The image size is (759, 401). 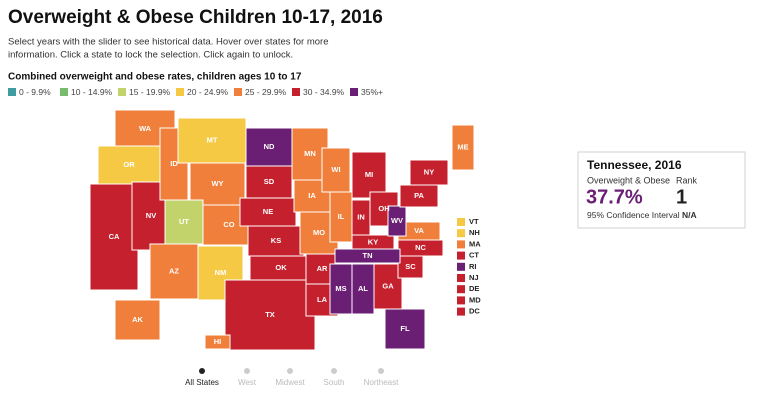 I want to click on small-state-label: MD, so click(x=475, y=299).